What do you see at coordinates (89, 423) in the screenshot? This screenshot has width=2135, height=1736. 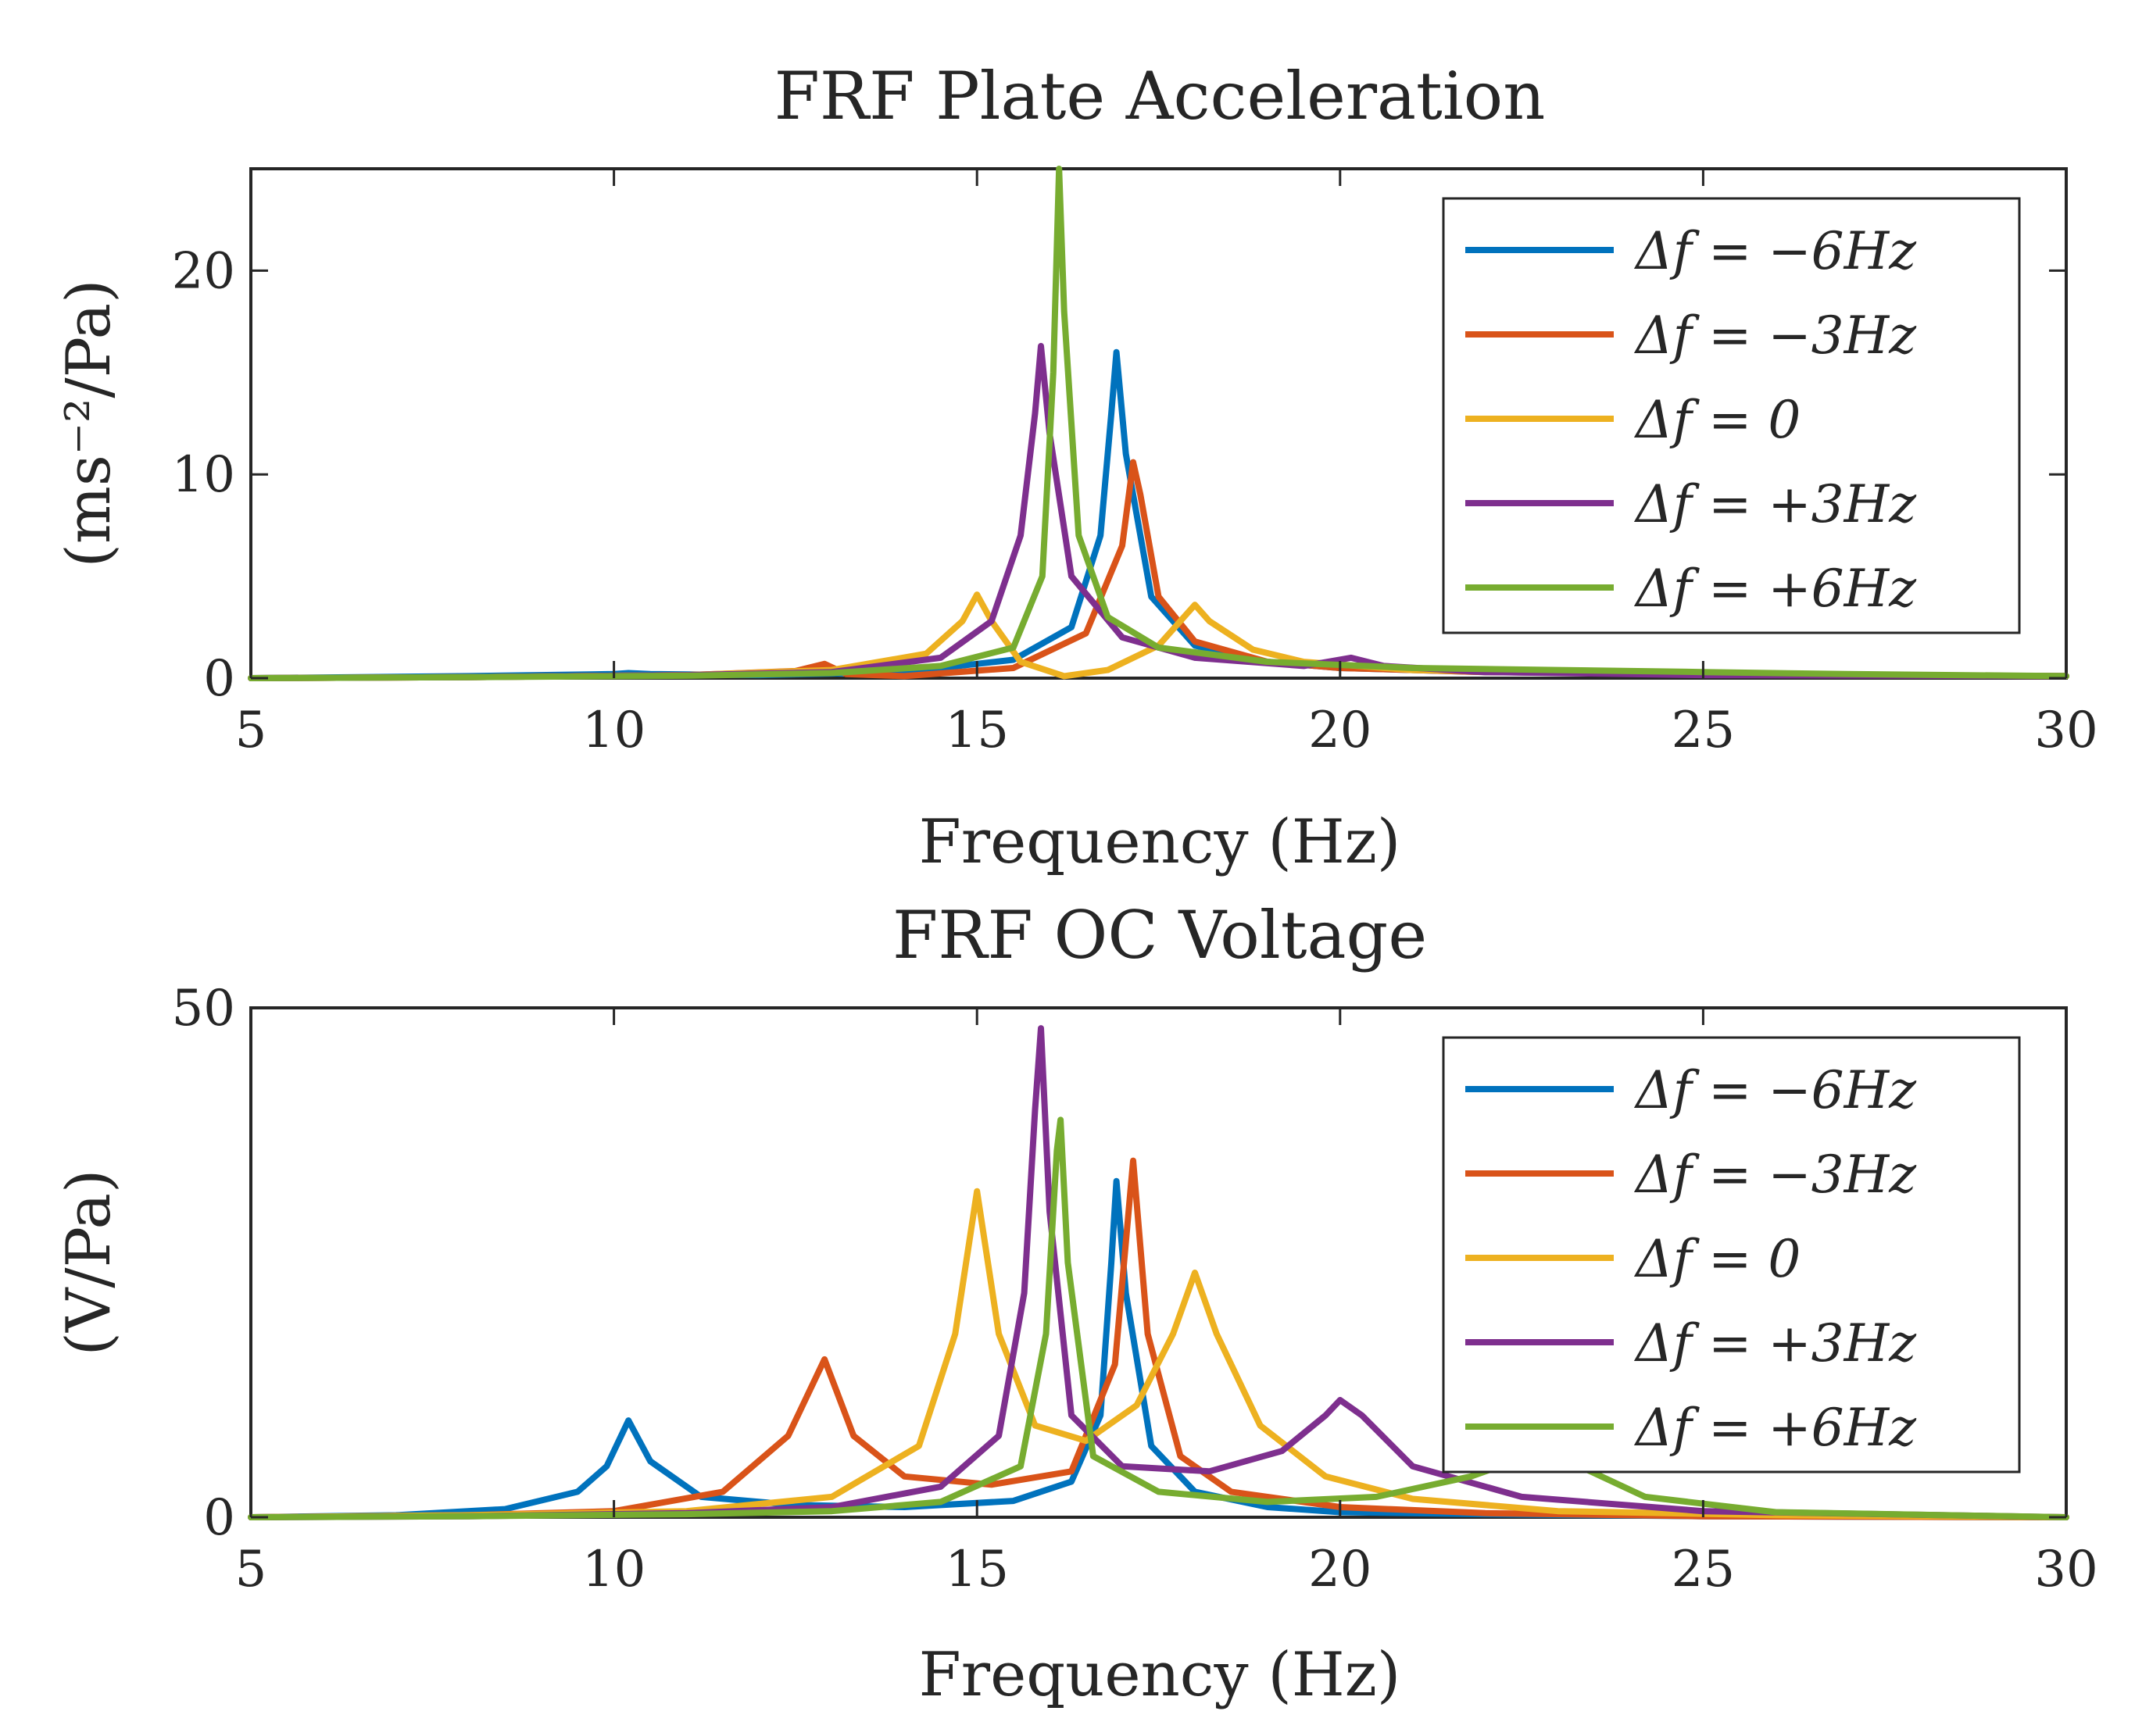 I see `y-axis-label: (ms⁻²/Pa)` at bounding box center [89, 423].